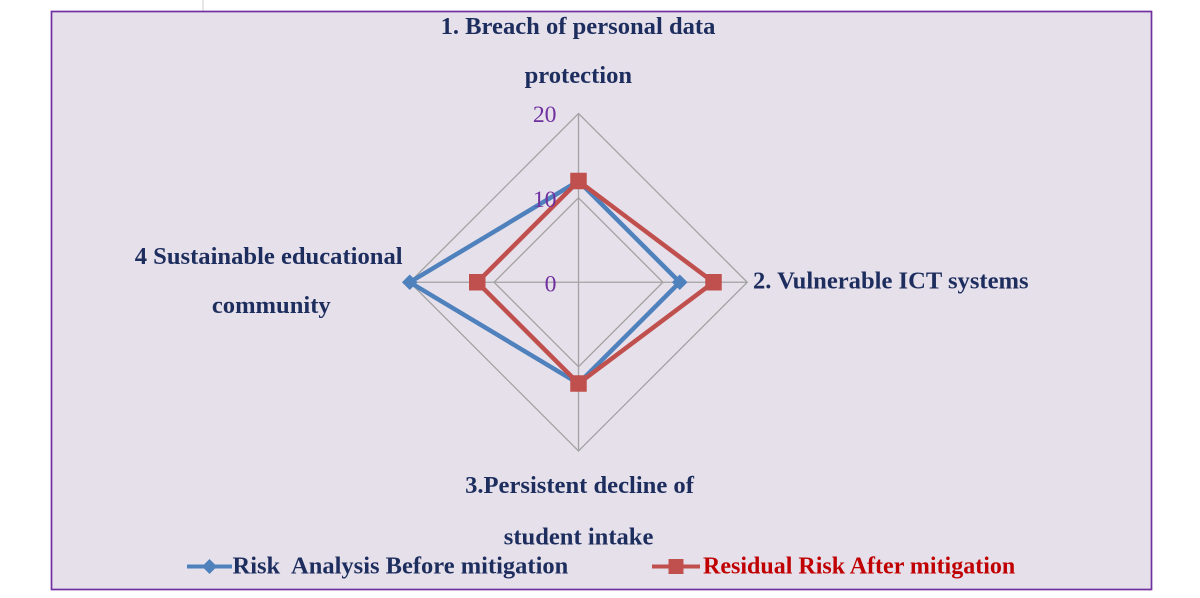 The width and height of the screenshot is (1200, 598). What do you see at coordinates (891, 280) in the screenshot?
I see `svg-text: 2. Vulnerable ICT systems` at bounding box center [891, 280].